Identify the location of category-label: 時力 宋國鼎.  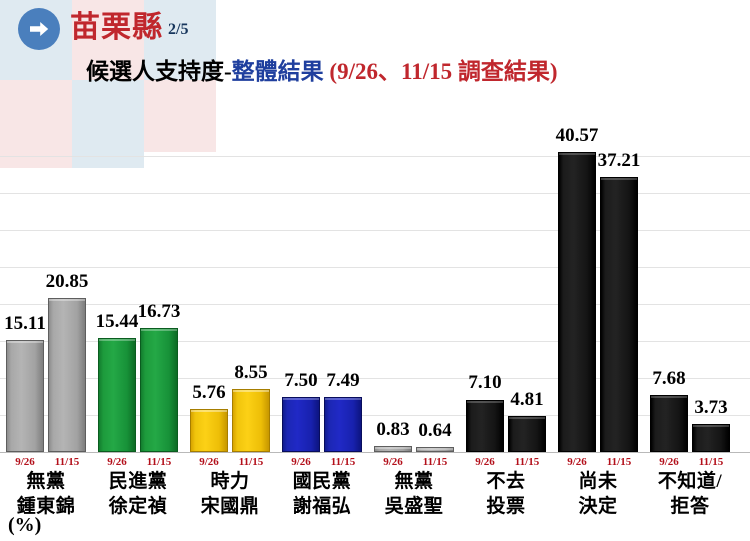
(230, 494).